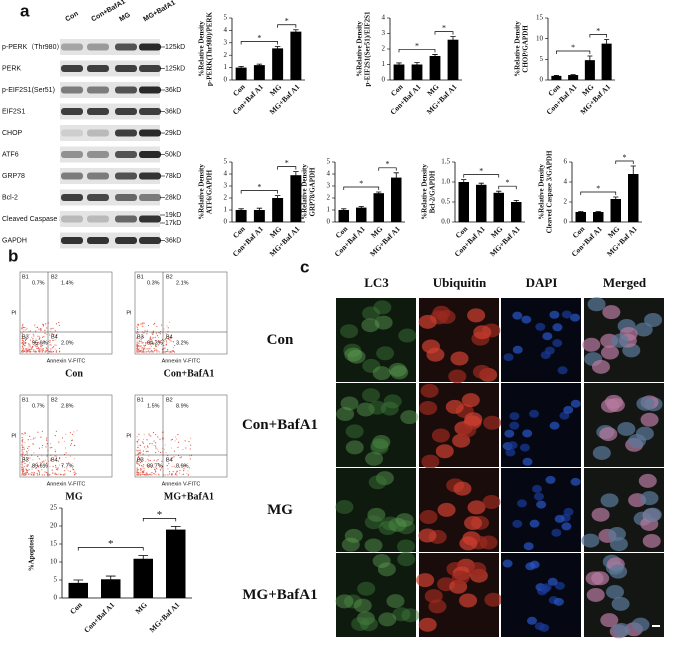  I want to click on y-tick-label: 4, so click(384, 18).